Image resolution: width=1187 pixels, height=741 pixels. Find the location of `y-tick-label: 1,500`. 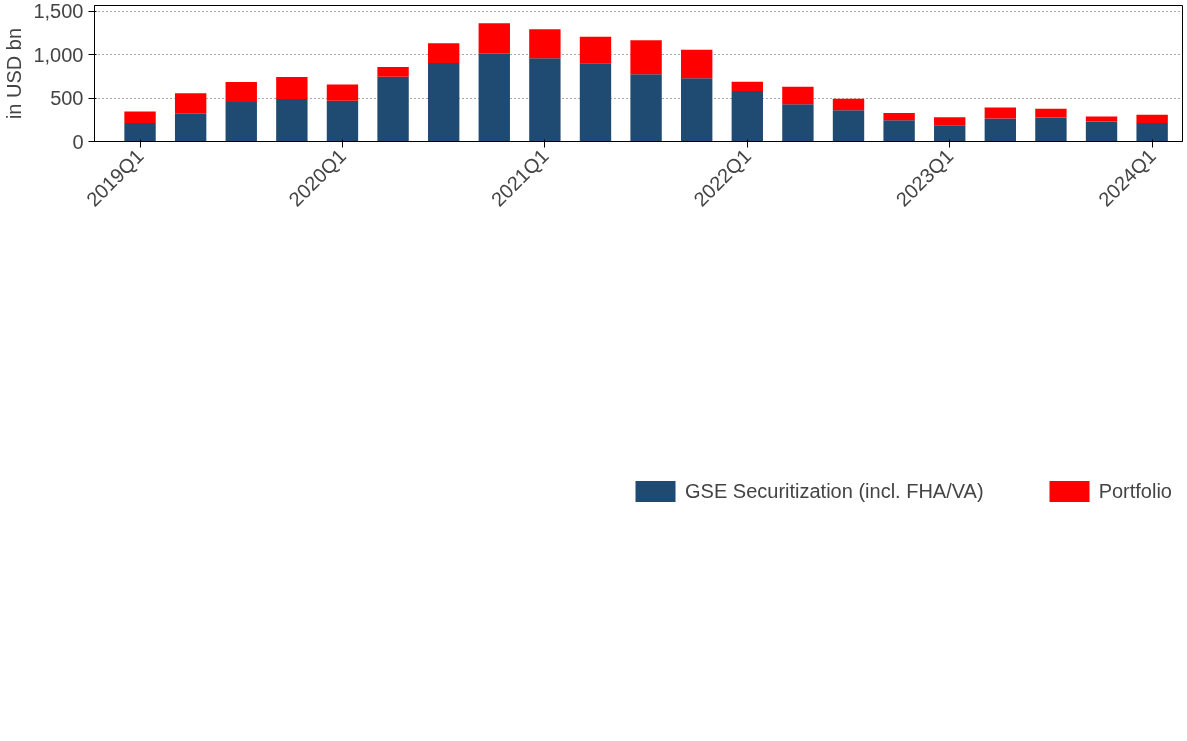

y-tick-label: 1,500 is located at coordinates (58, 11).